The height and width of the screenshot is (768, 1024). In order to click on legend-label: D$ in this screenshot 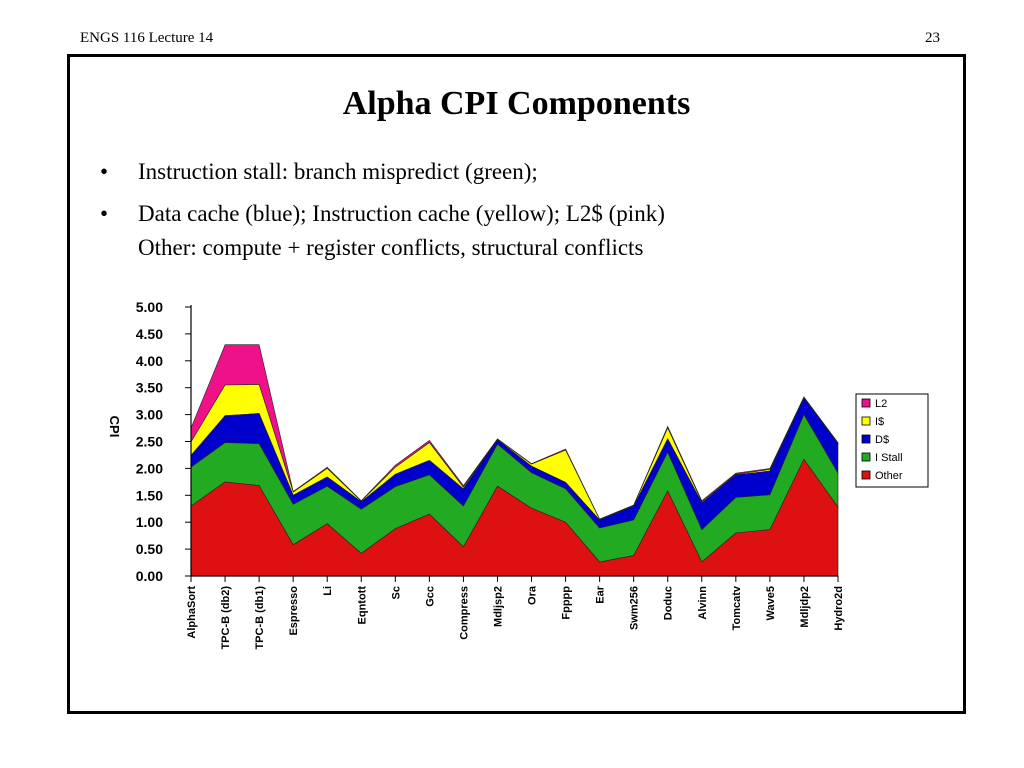, I will do `click(882, 440)`.